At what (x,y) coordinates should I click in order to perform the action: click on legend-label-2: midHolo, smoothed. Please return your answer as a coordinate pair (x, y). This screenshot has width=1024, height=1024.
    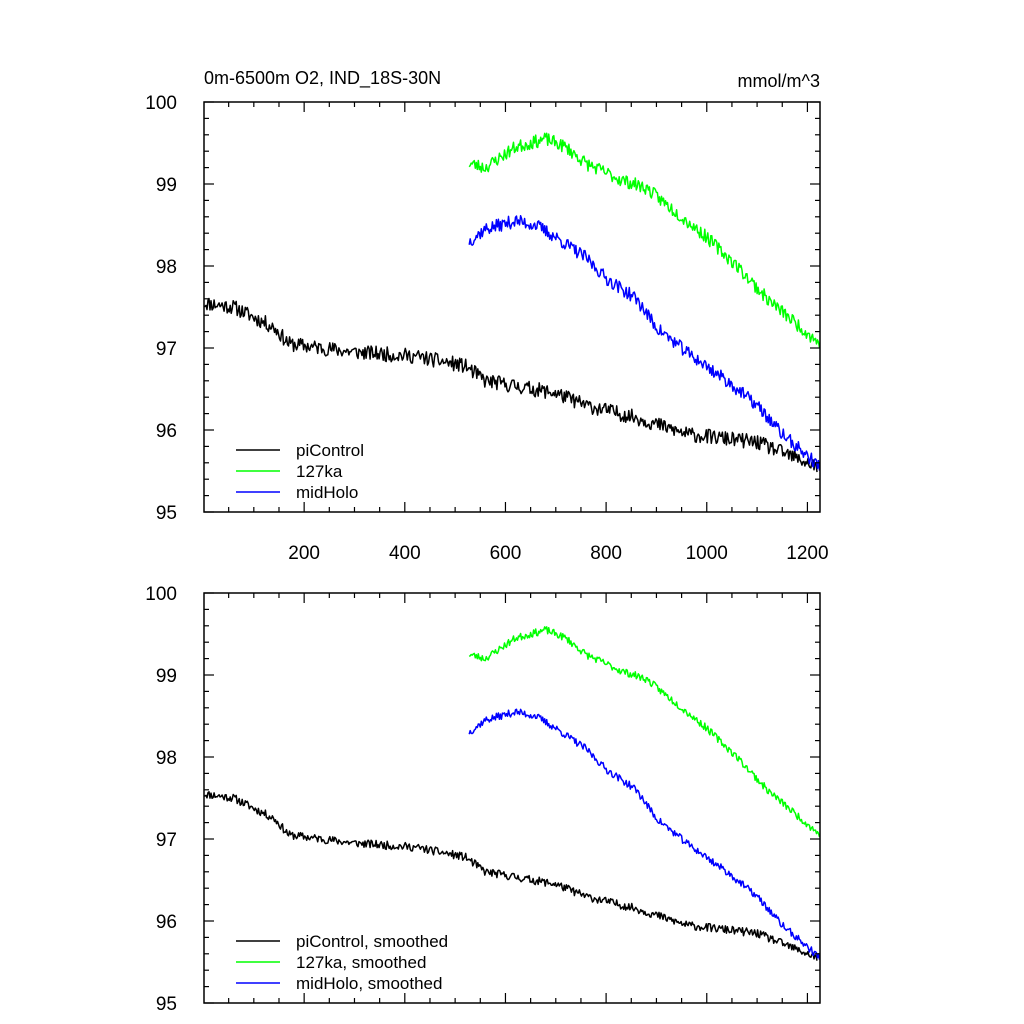
    Looking at the image, I should click on (369, 983).